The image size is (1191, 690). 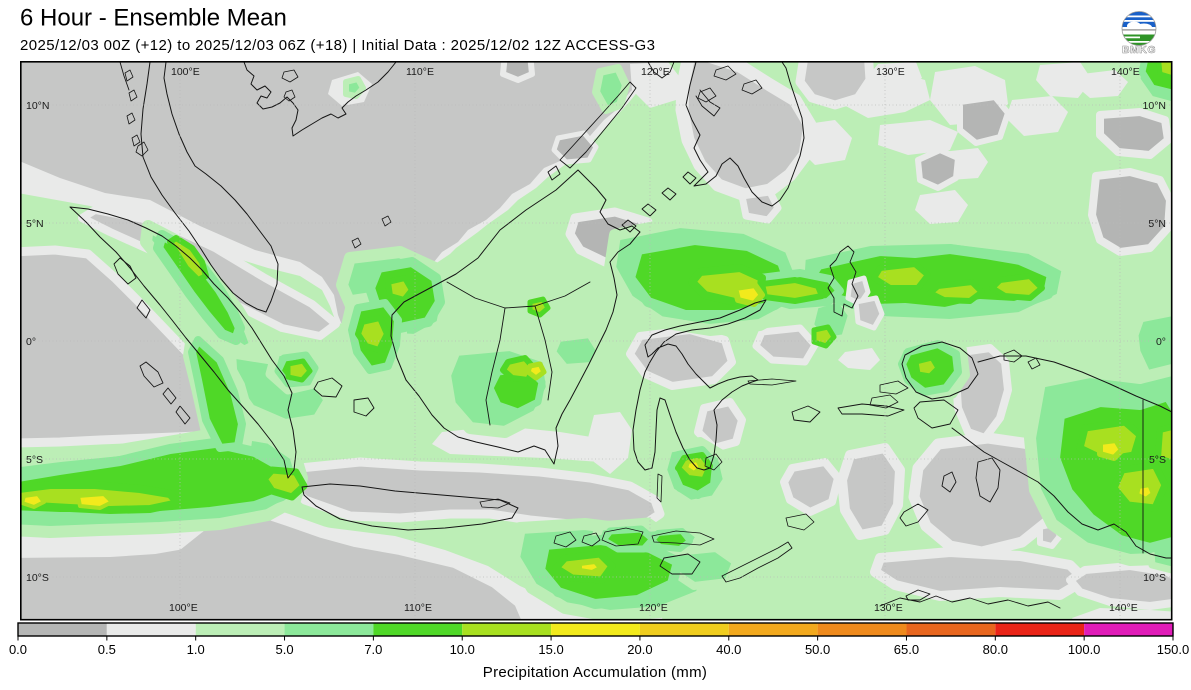 I want to click on svg-text: 15.0, so click(x=550, y=649).